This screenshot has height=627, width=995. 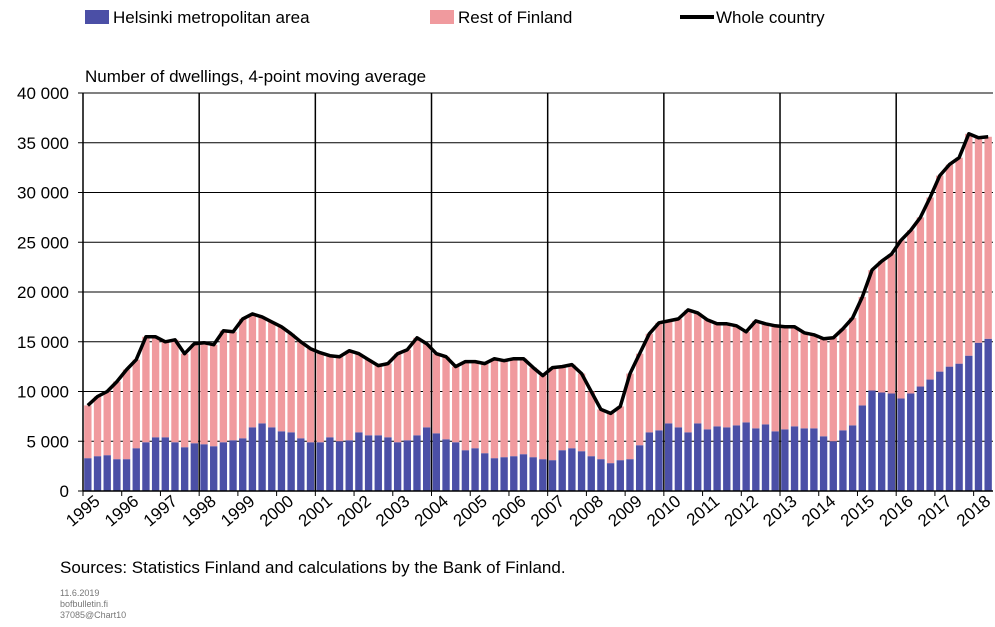 What do you see at coordinates (934, 511) in the screenshot?
I see `x-tick-label: 2017` at bounding box center [934, 511].